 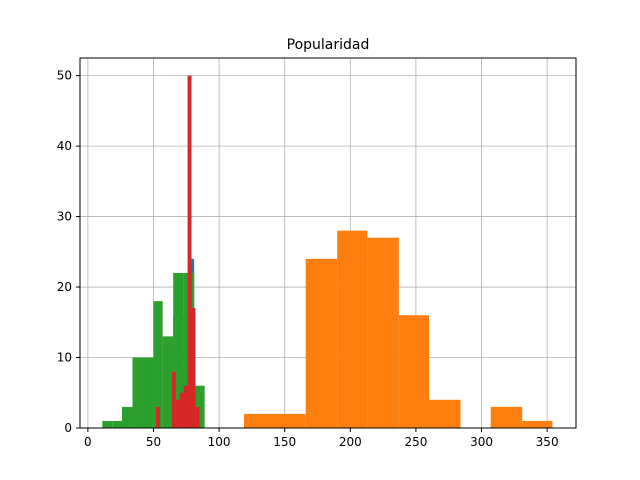 What do you see at coordinates (350, 442) in the screenshot?
I see `x-tick-label: 200` at bounding box center [350, 442].